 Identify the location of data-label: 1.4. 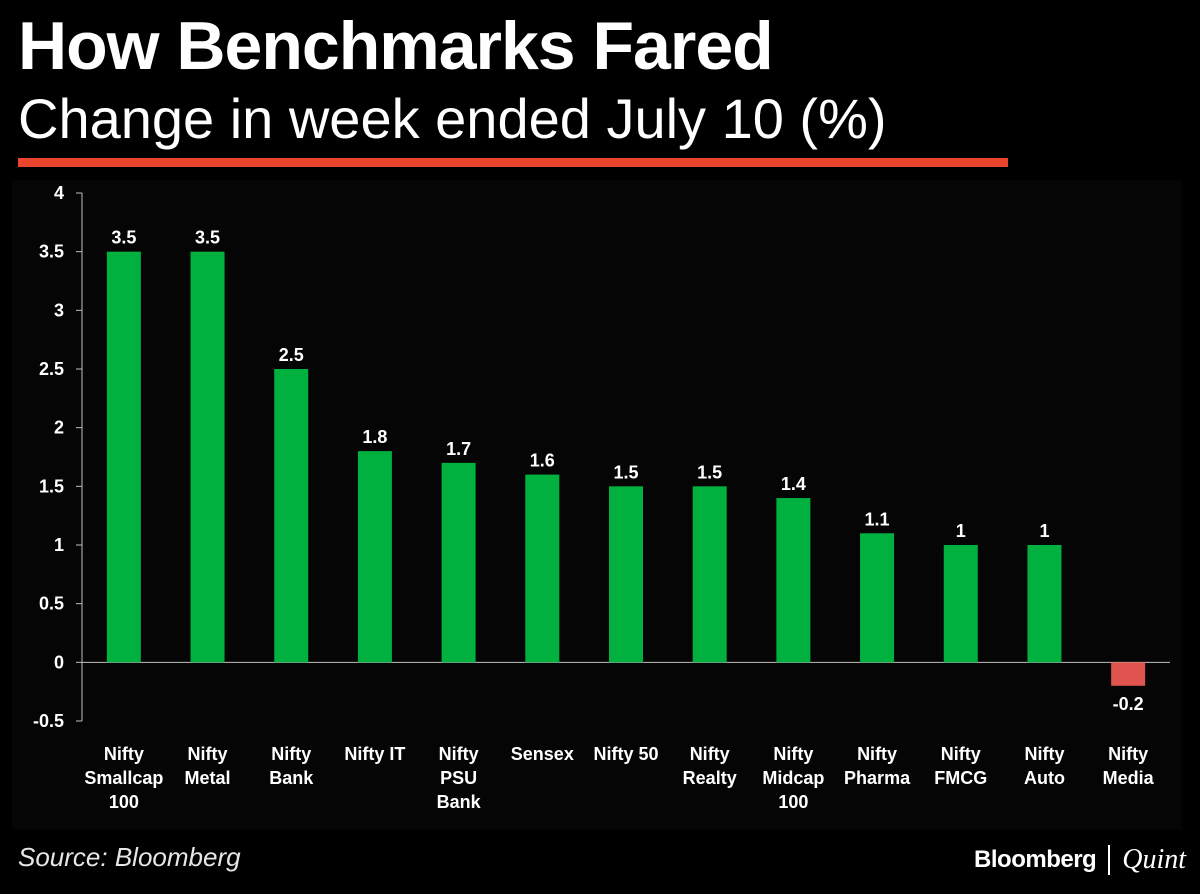
(793, 484).